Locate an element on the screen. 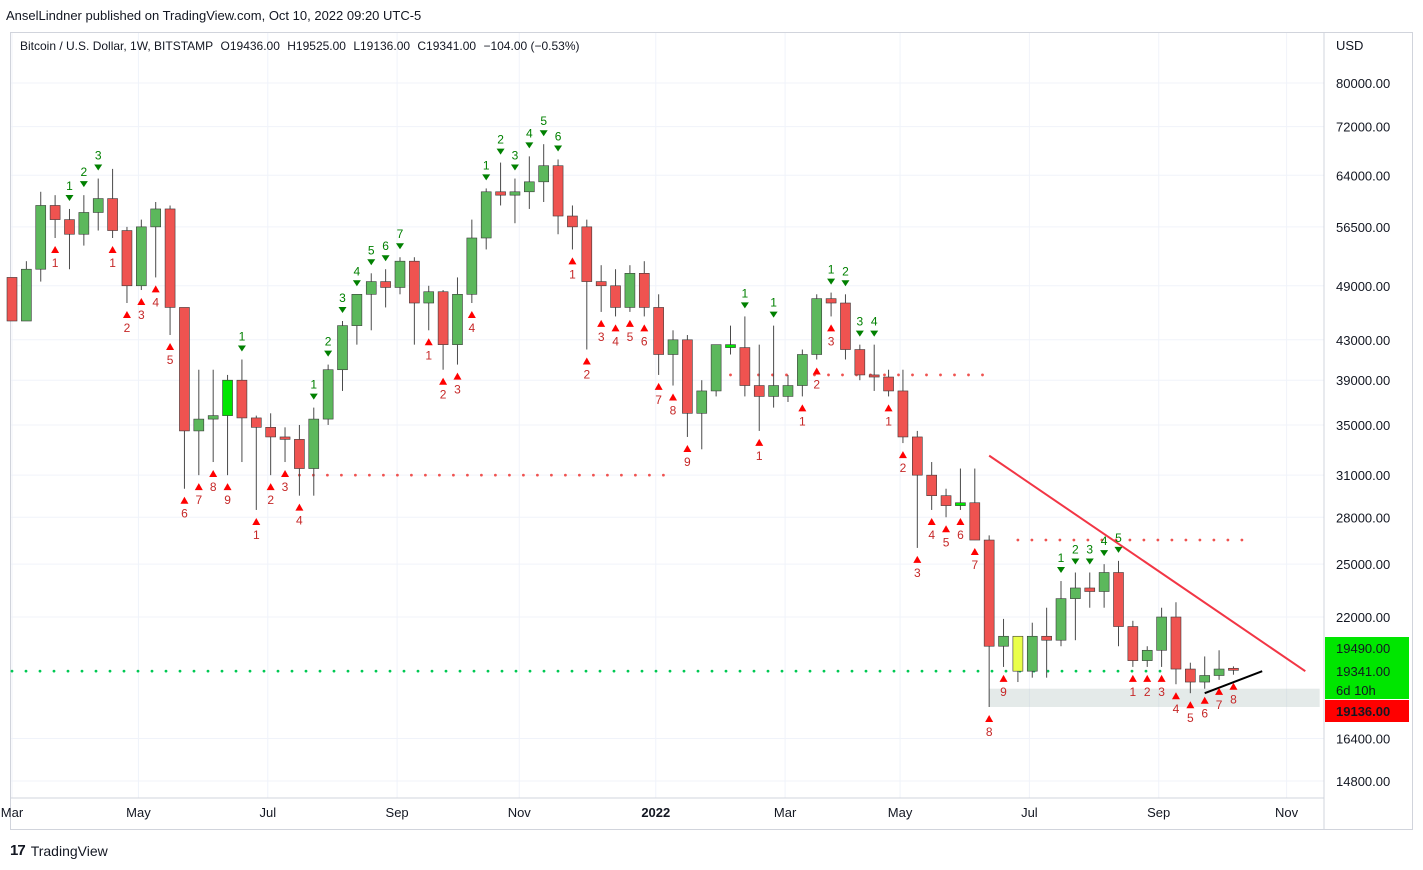 Image resolution: width=1423 pixels, height=870 pixels. price-tick-label: 72000.00 is located at coordinates (1363, 127).